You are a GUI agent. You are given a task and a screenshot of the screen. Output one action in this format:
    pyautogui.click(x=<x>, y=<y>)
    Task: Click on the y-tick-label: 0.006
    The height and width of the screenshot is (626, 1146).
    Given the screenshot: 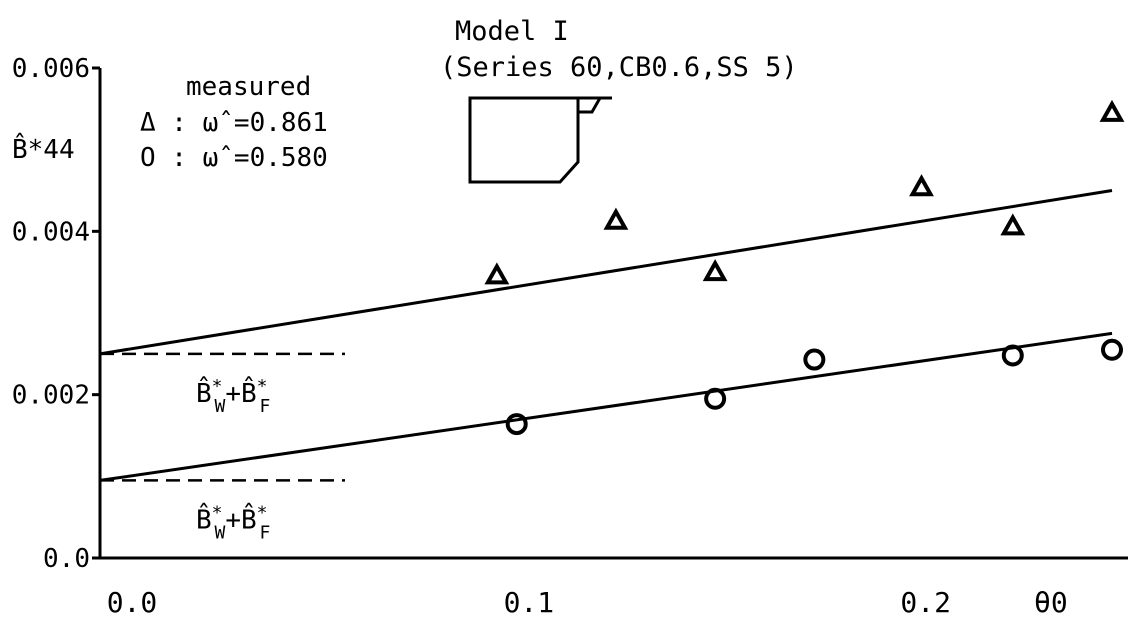 What is the action you would take?
    pyautogui.click(x=51, y=69)
    